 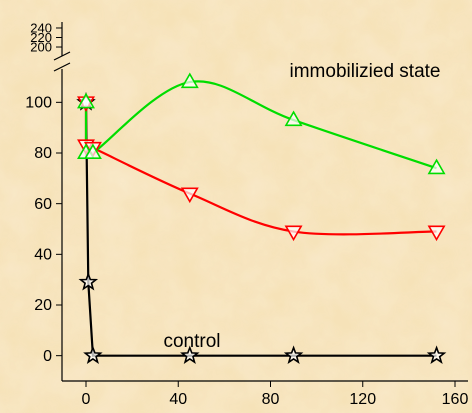 I want to click on x-tick-label: 160, so click(x=455, y=399).